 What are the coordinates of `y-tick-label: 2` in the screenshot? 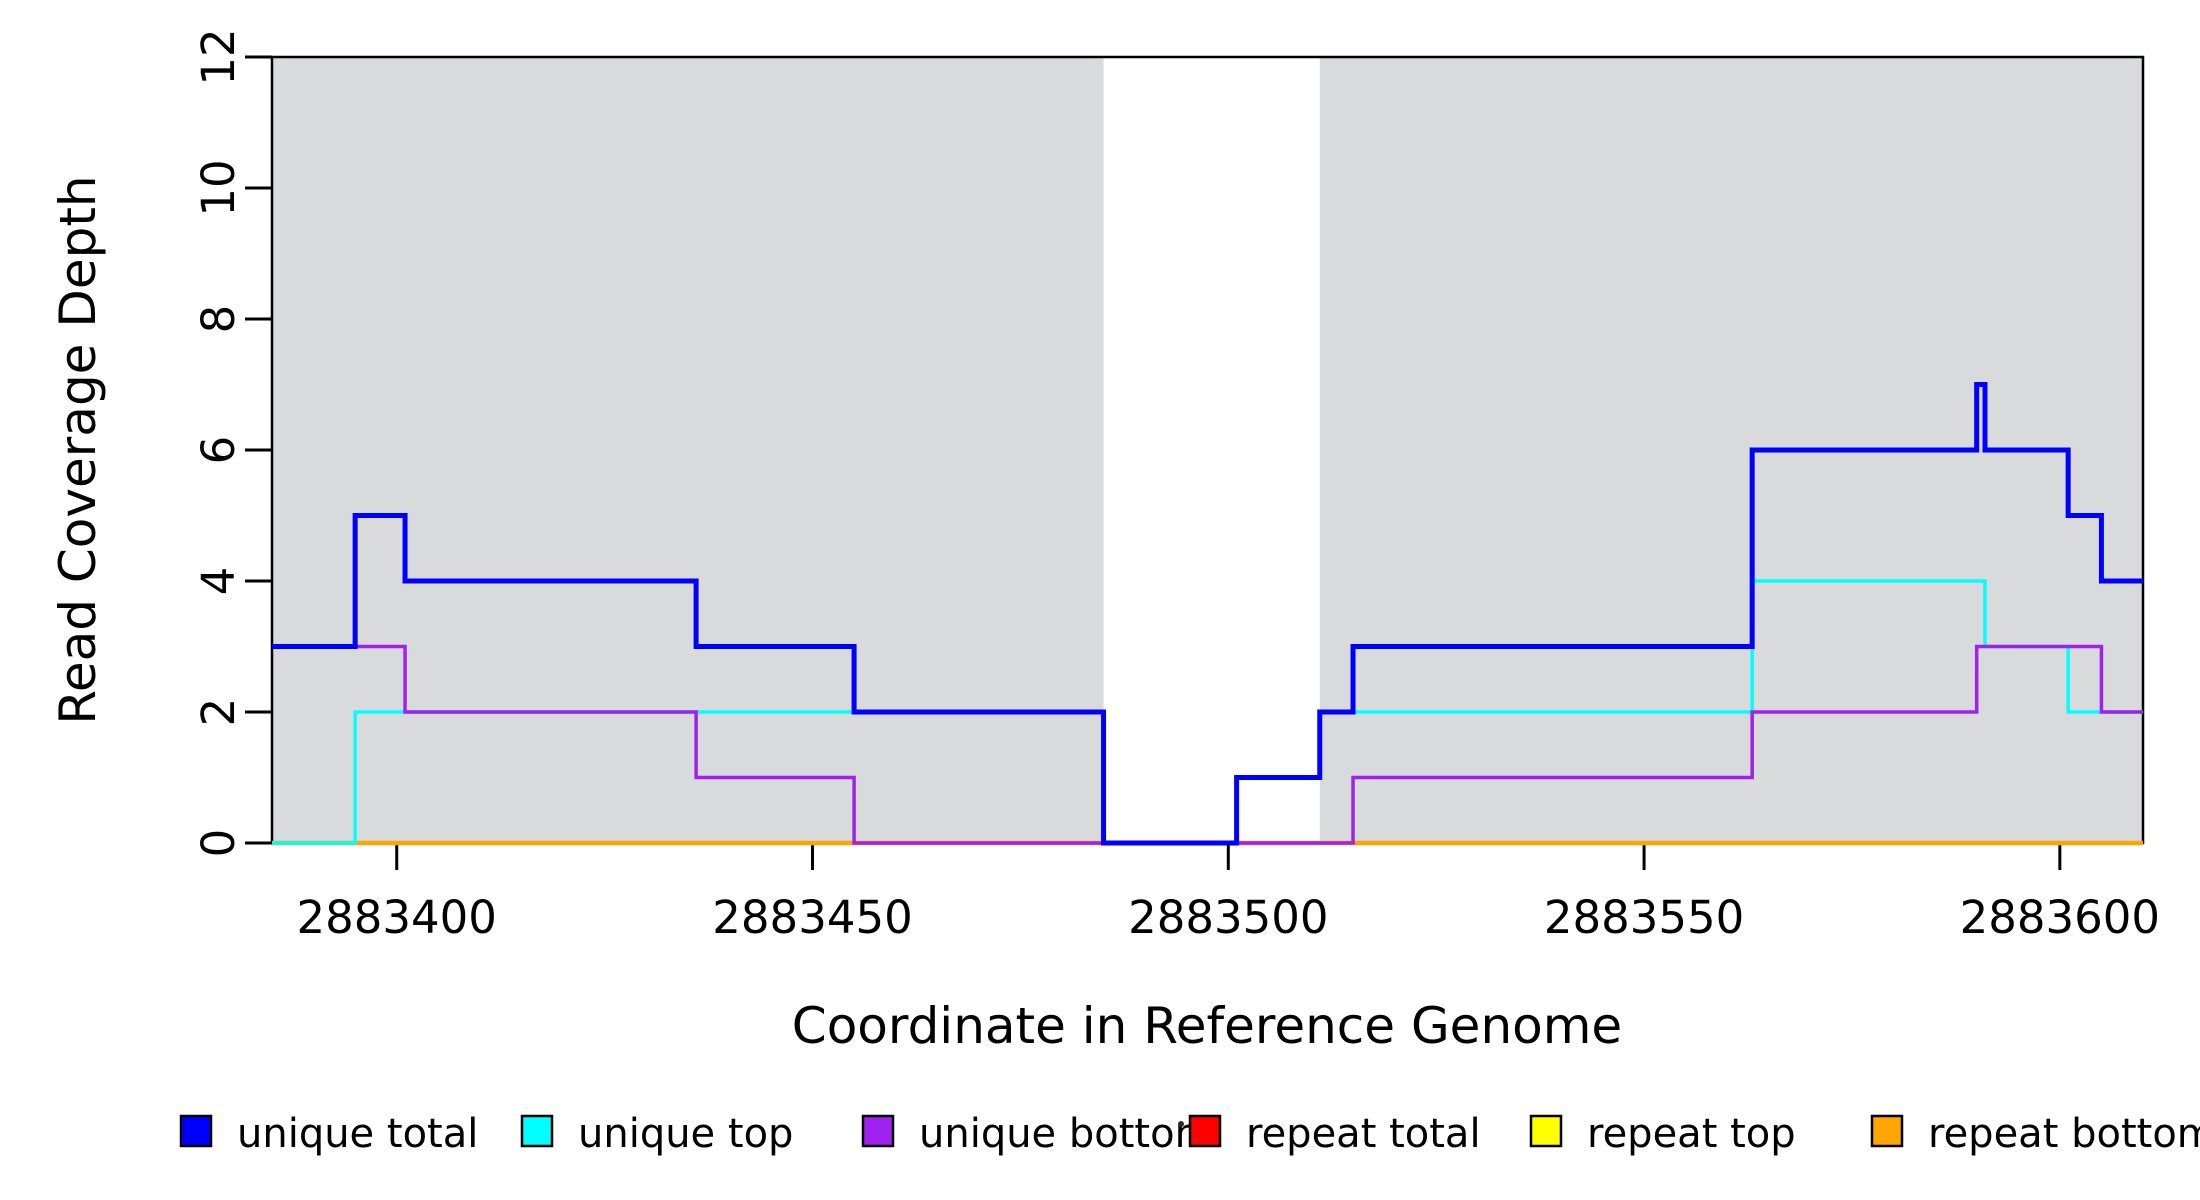 It's located at (218, 712).